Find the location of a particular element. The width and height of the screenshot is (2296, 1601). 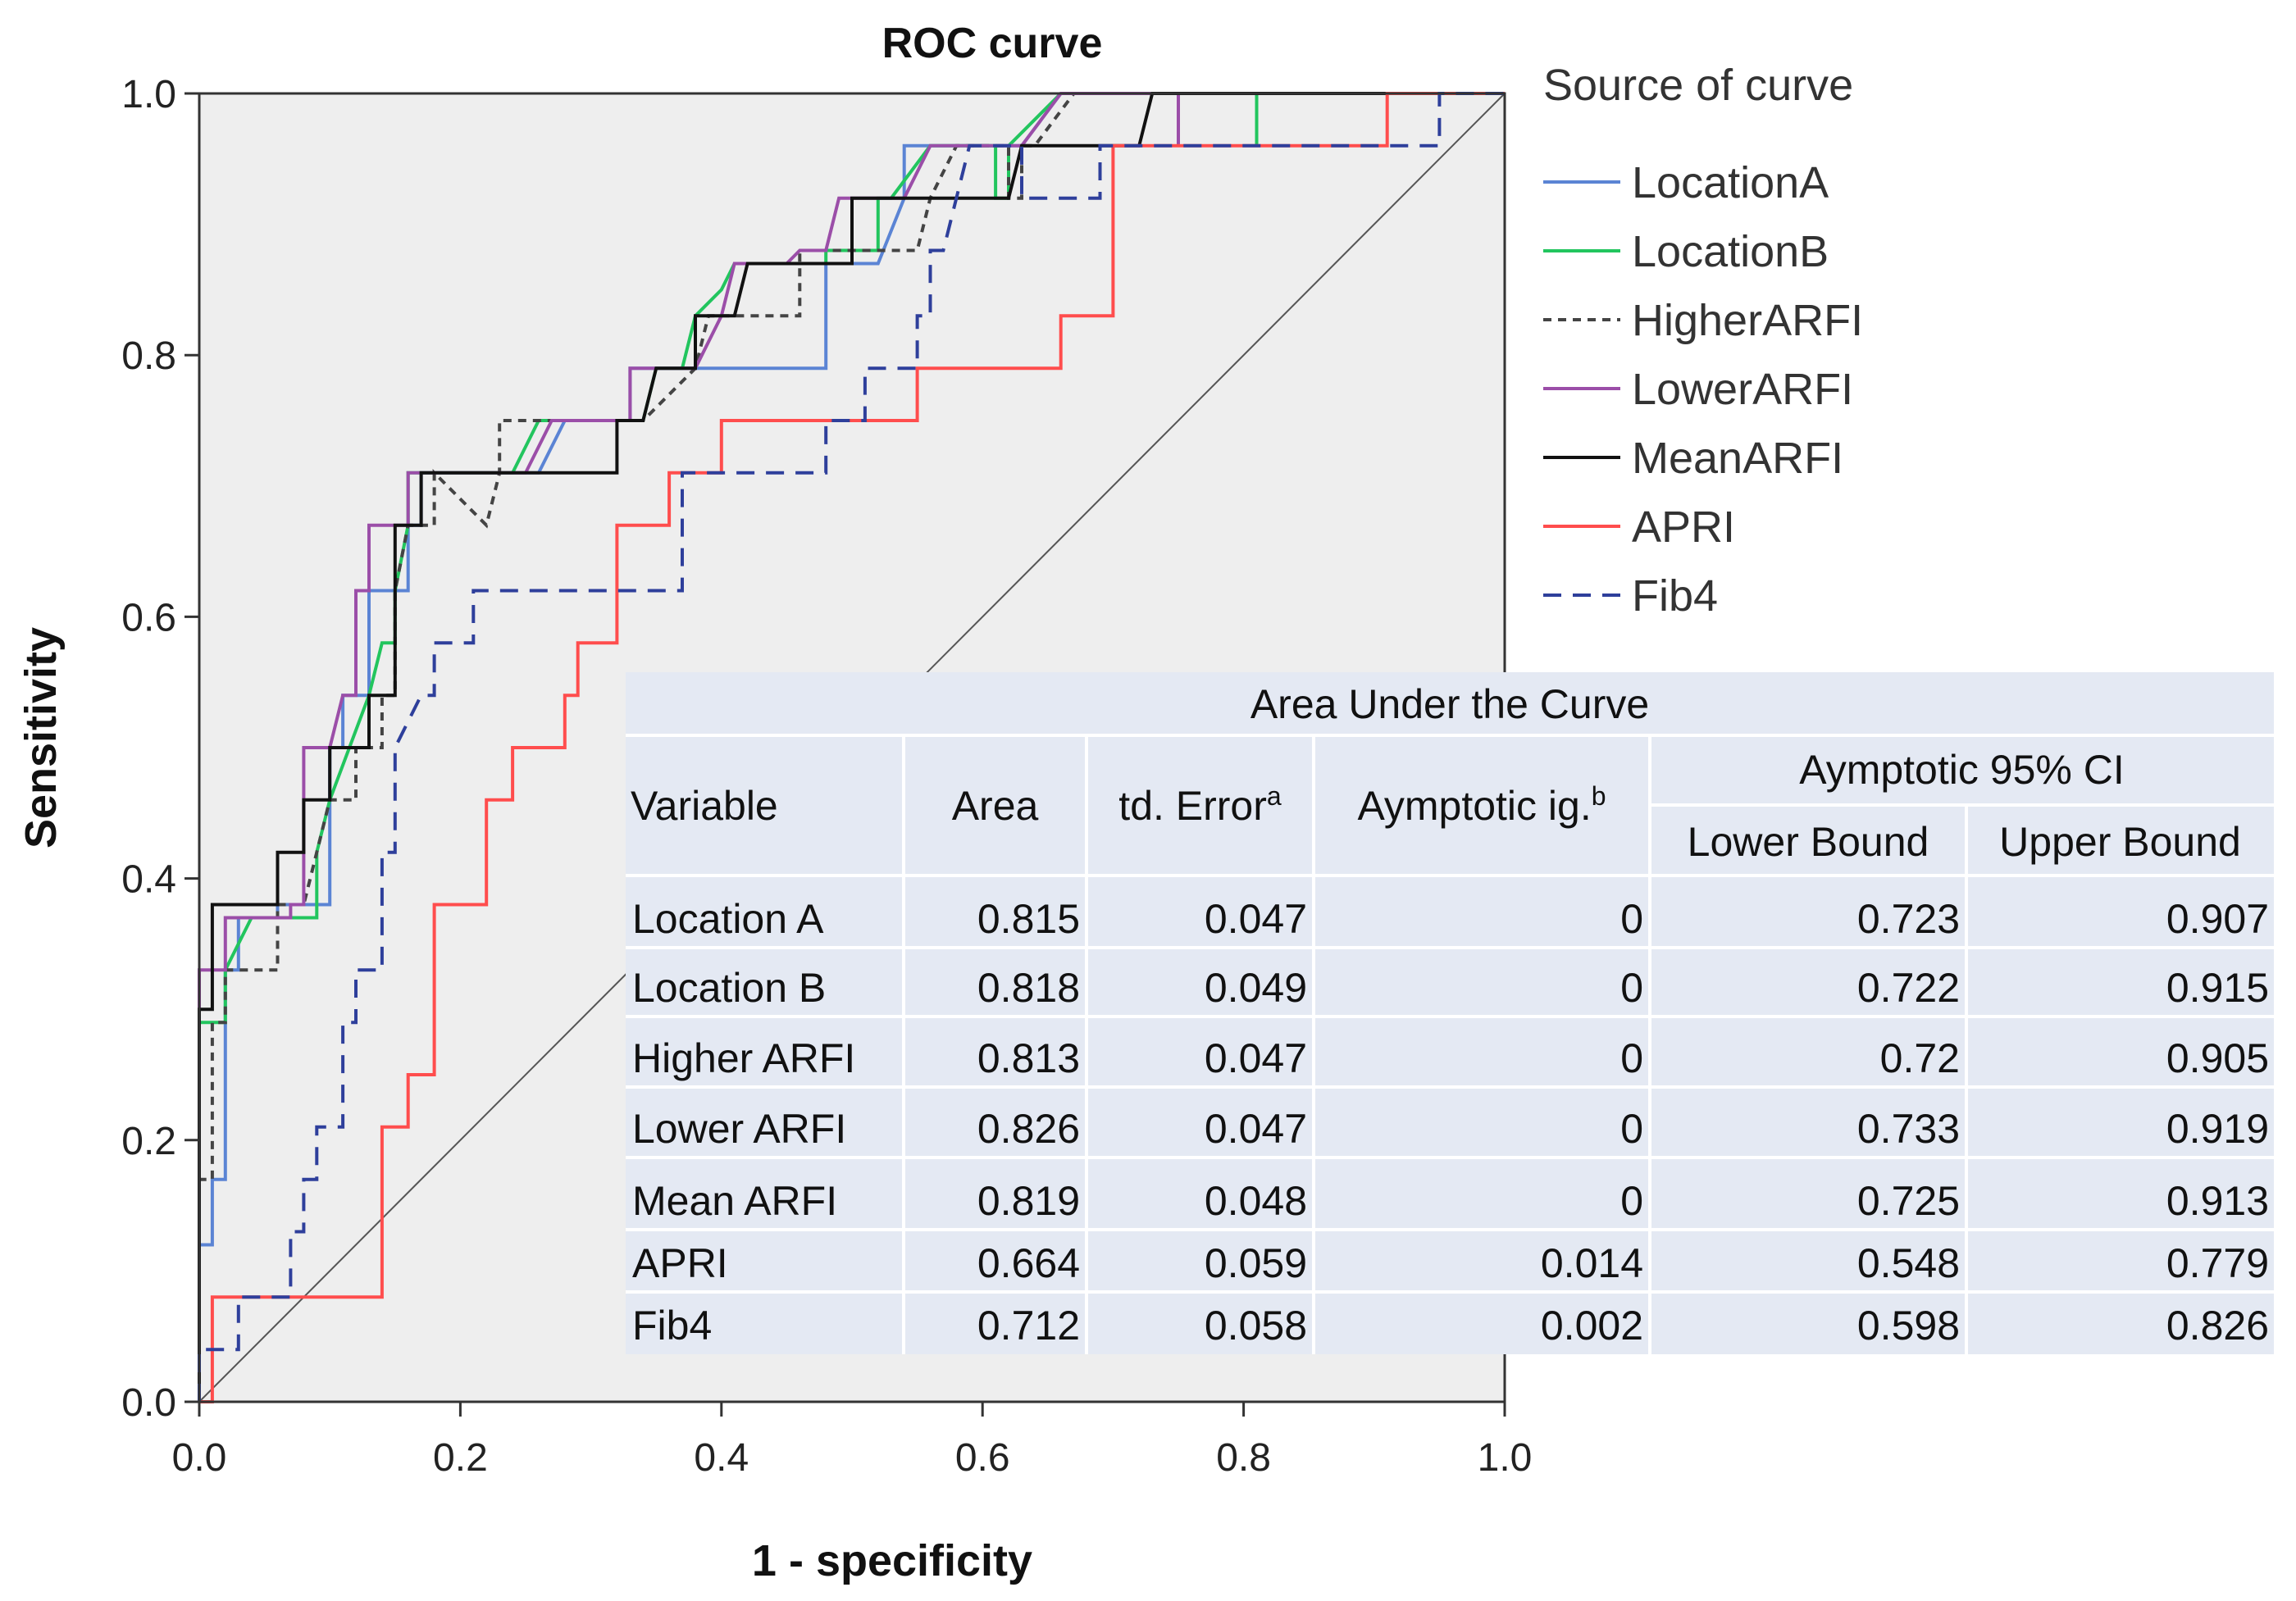

x-axis: 0.0 0.2 0.4 0.6 0.8 1.0 is located at coordinates (852, 1441).